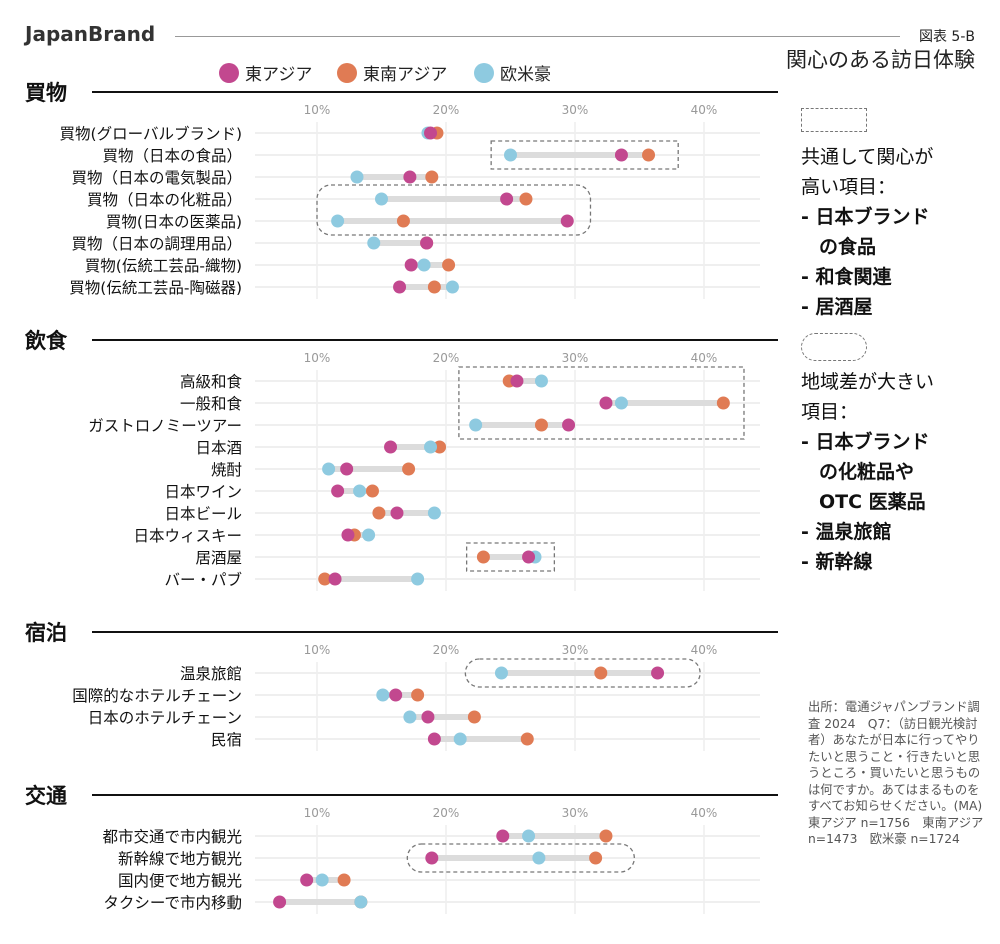  Describe the element at coordinates (218, 558) in the screenshot. I see `row-label: 居酒屋` at that location.